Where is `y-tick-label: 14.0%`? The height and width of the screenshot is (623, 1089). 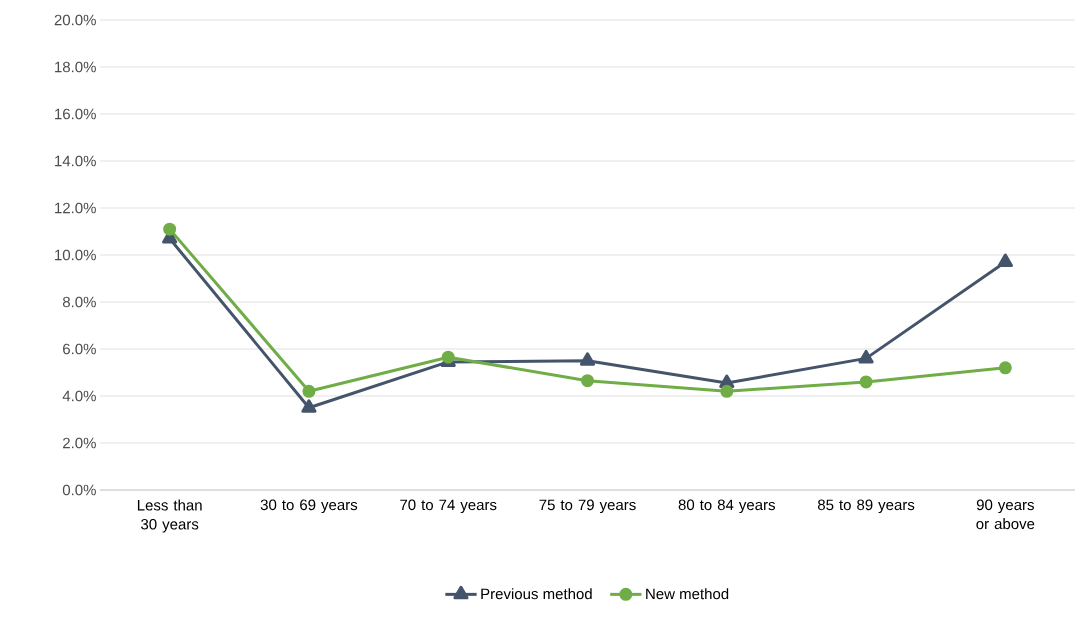 y-tick-label: 14.0% is located at coordinates (75, 161).